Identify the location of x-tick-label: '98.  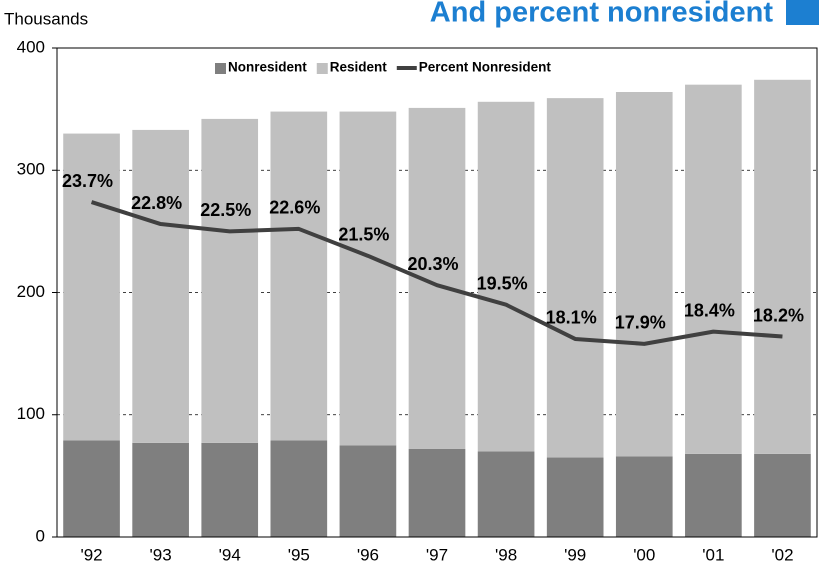
(506, 554).